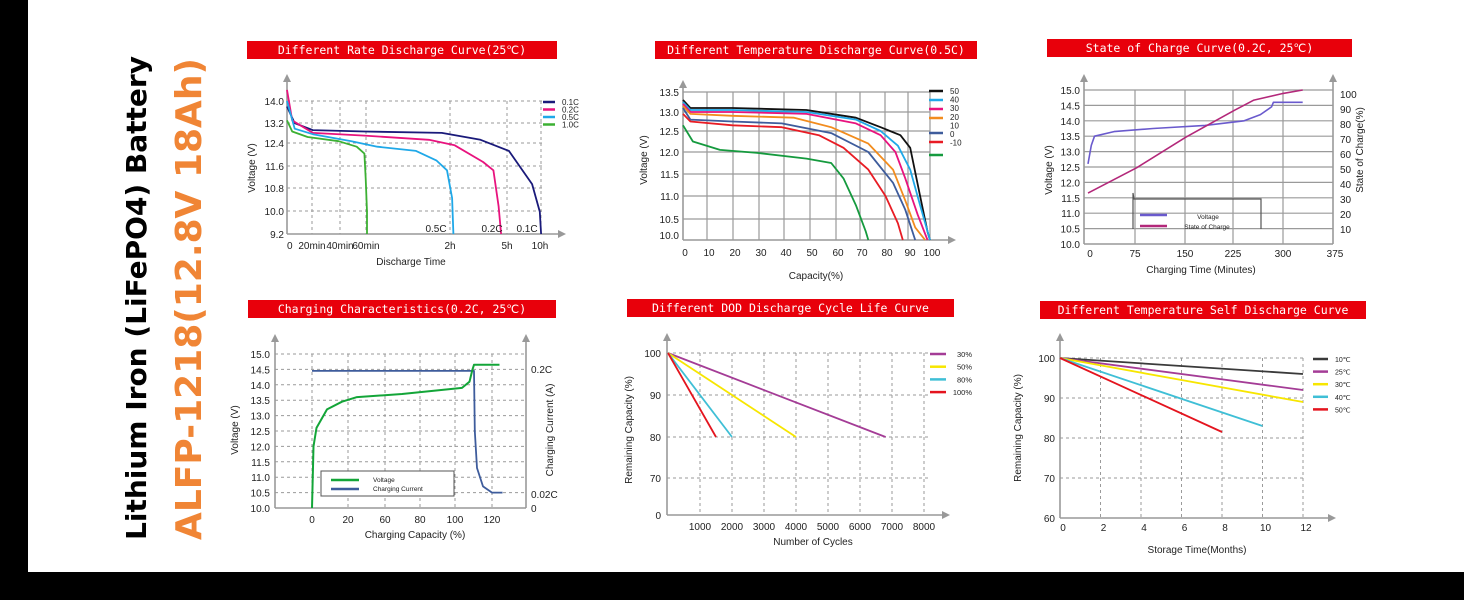  Describe the element at coordinates (816, 276) in the screenshot. I see `x-axis-label: Capacity(%)` at that location.